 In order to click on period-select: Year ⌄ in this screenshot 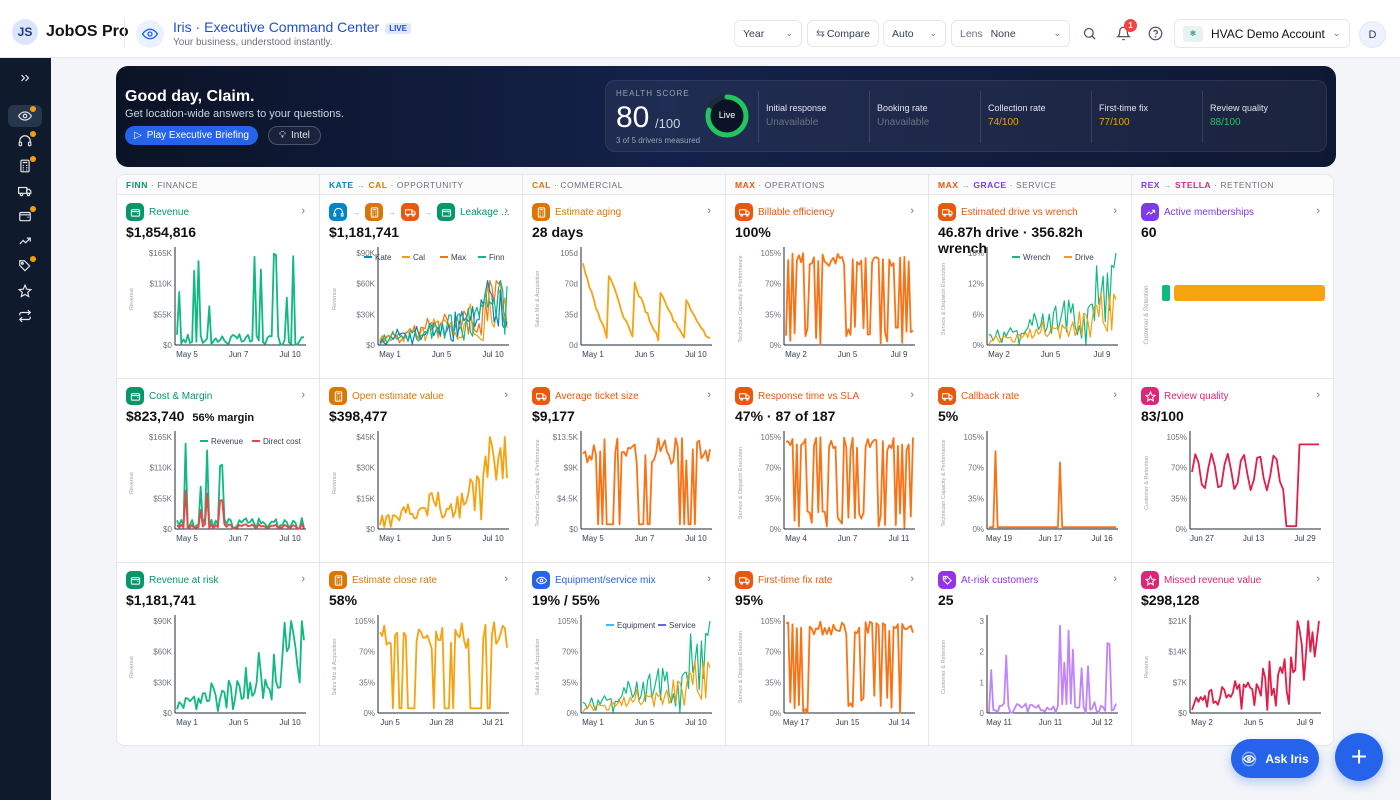, I will do `click(768, 33)`.